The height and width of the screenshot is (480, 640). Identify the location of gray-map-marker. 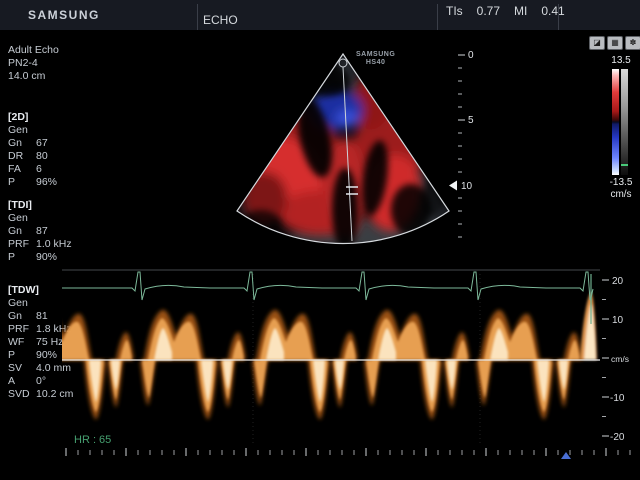
(624, 165).